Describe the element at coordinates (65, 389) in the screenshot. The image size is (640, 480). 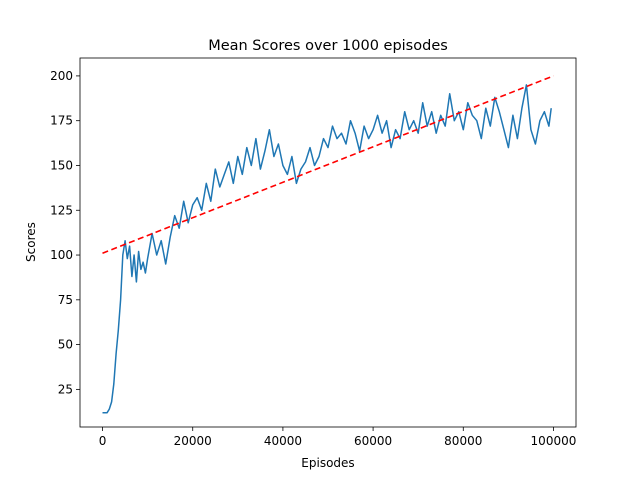
I see `y-tick-label: 25` at that location.